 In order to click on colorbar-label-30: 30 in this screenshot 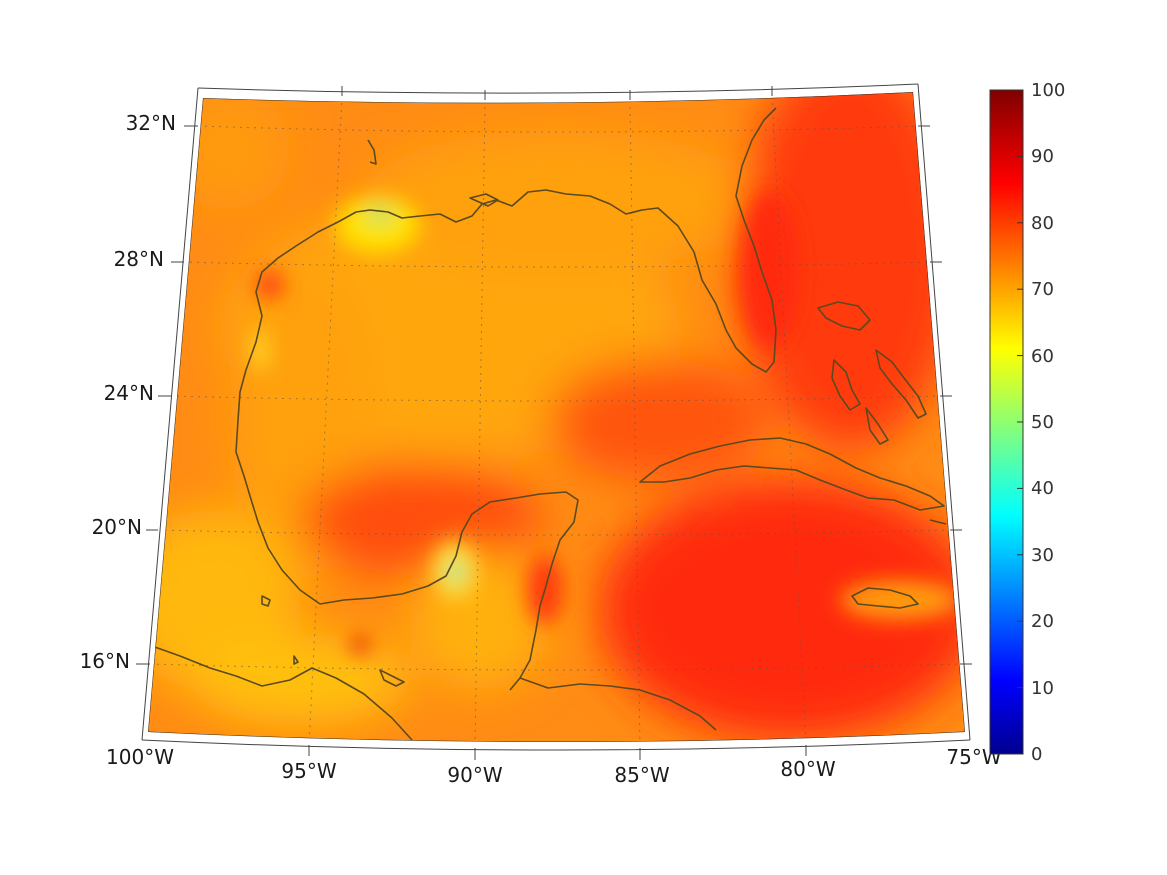, I will do `click(1042, 555)`.